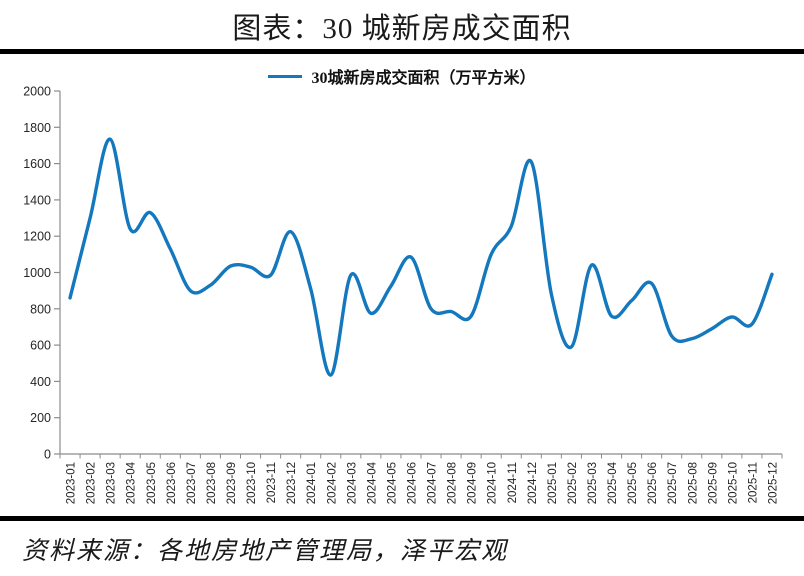  I want to click on x-tick-label: 2023-10, so click(252, 483).